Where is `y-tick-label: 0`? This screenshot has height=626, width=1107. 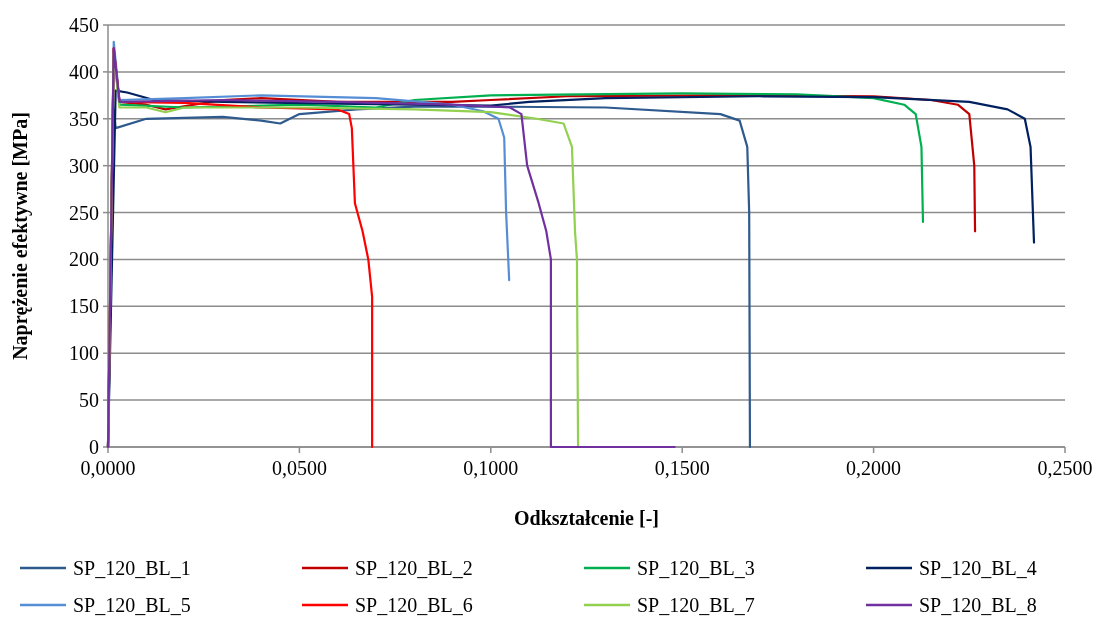
y-tick-label: 0 is located at coordinates (94, 447).